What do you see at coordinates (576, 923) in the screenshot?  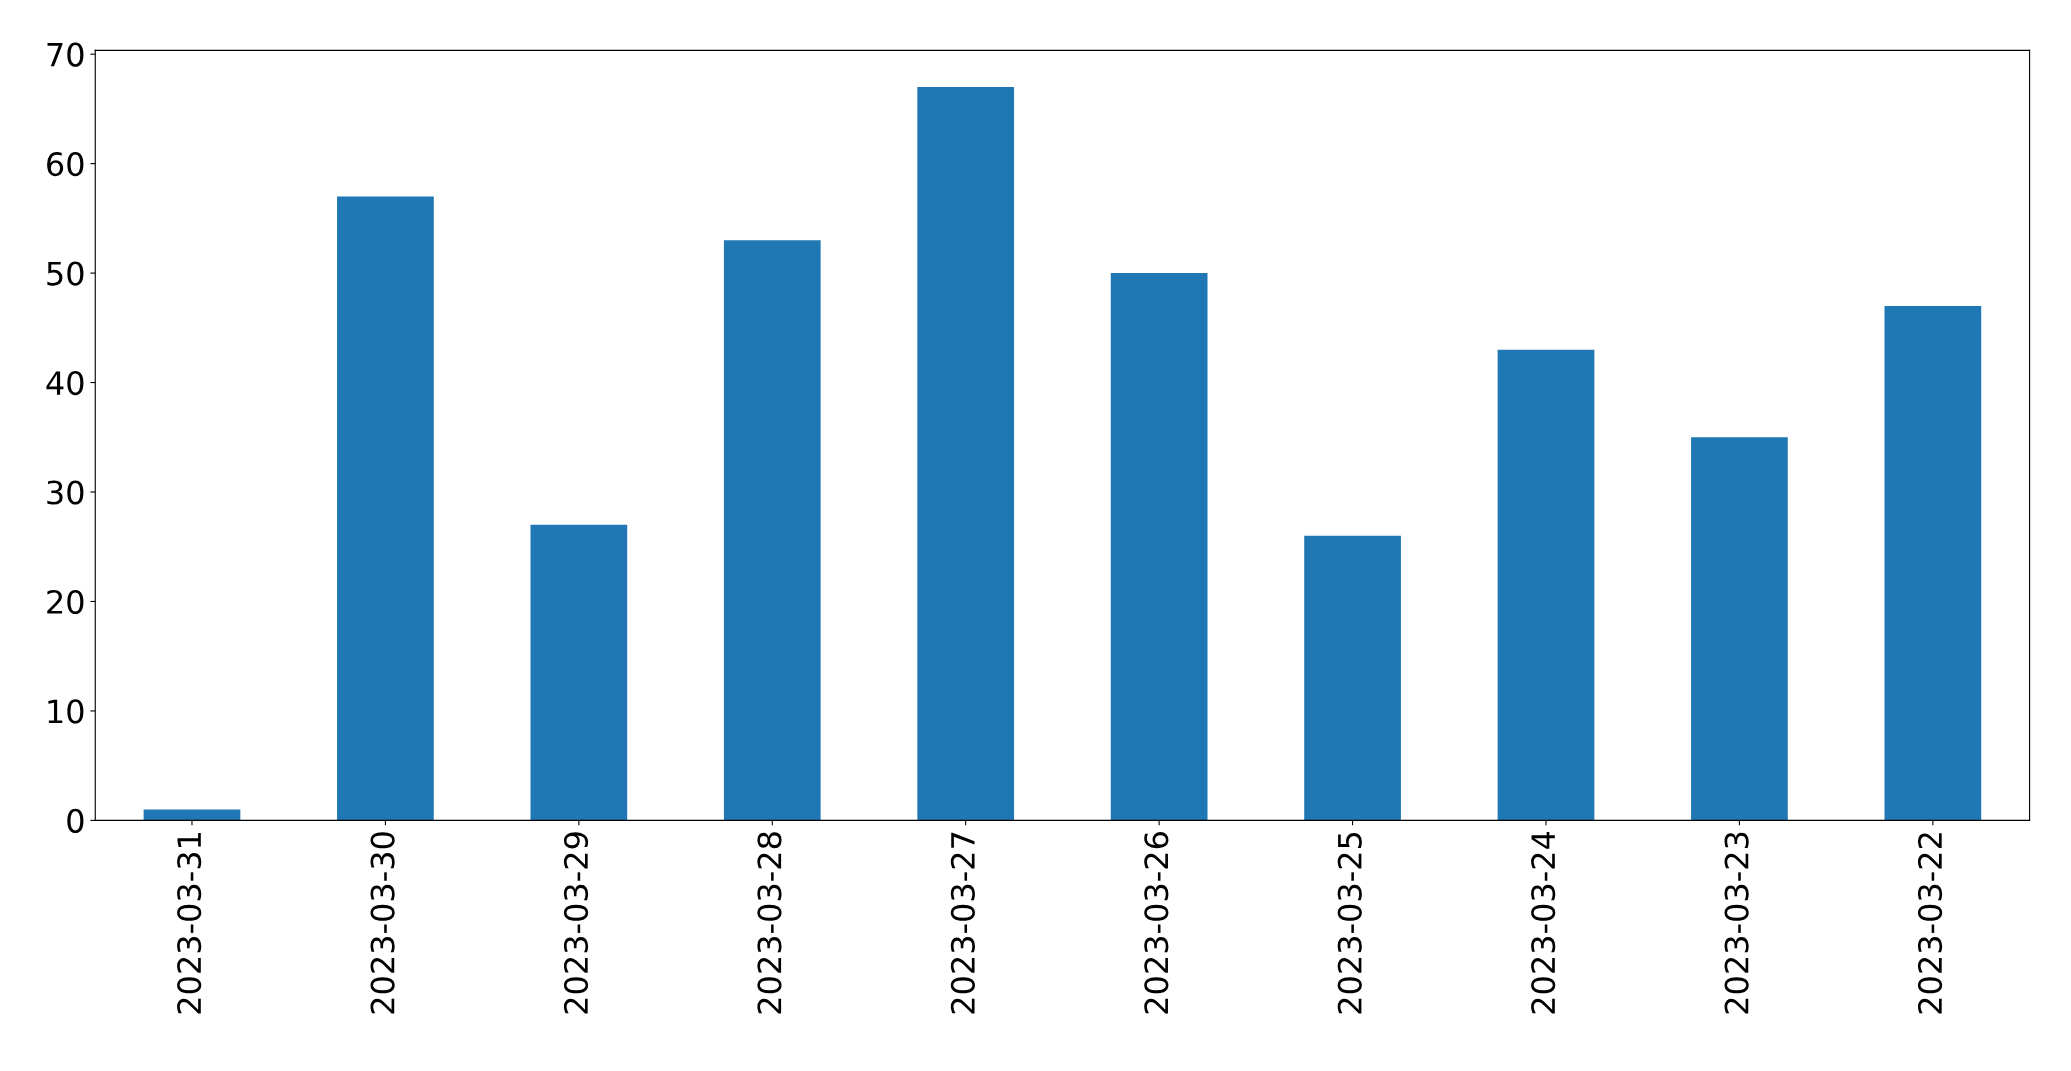 I see `x-tick-label: 2023-03-29` at bounding box center [576, 923].